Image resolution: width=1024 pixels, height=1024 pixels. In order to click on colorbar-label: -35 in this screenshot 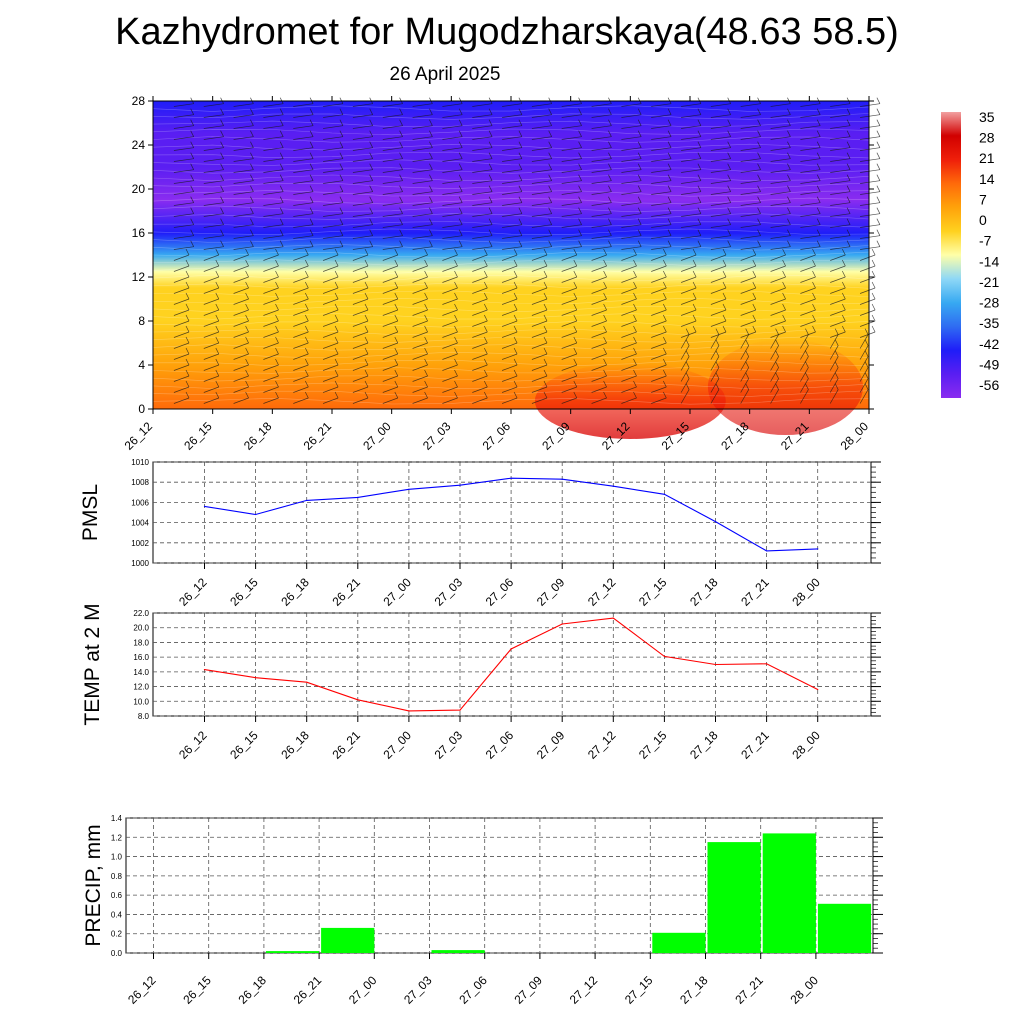, I will do `click(989, 323)`.